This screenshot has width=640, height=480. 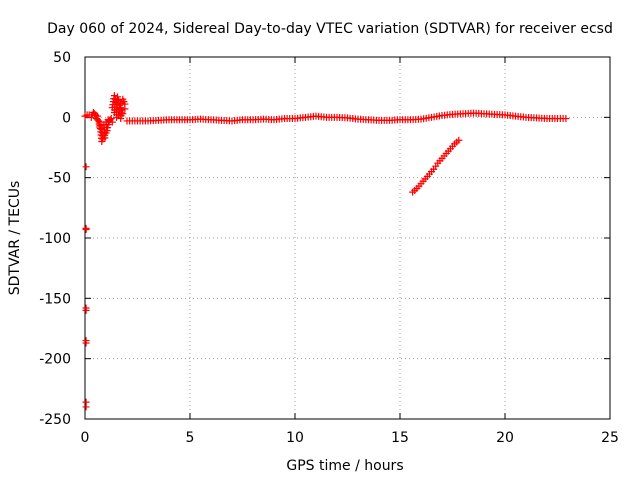 I want to click on x-axis-label: GPS time / hours, so click(x=344, y=466).